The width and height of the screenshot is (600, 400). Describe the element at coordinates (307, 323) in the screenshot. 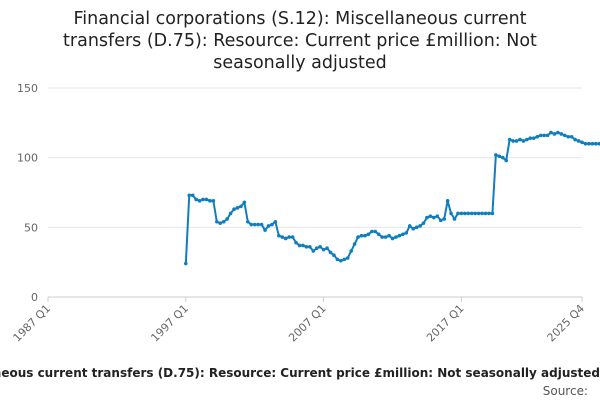

I see `x-tick-label: 2007 Q1` at that location.